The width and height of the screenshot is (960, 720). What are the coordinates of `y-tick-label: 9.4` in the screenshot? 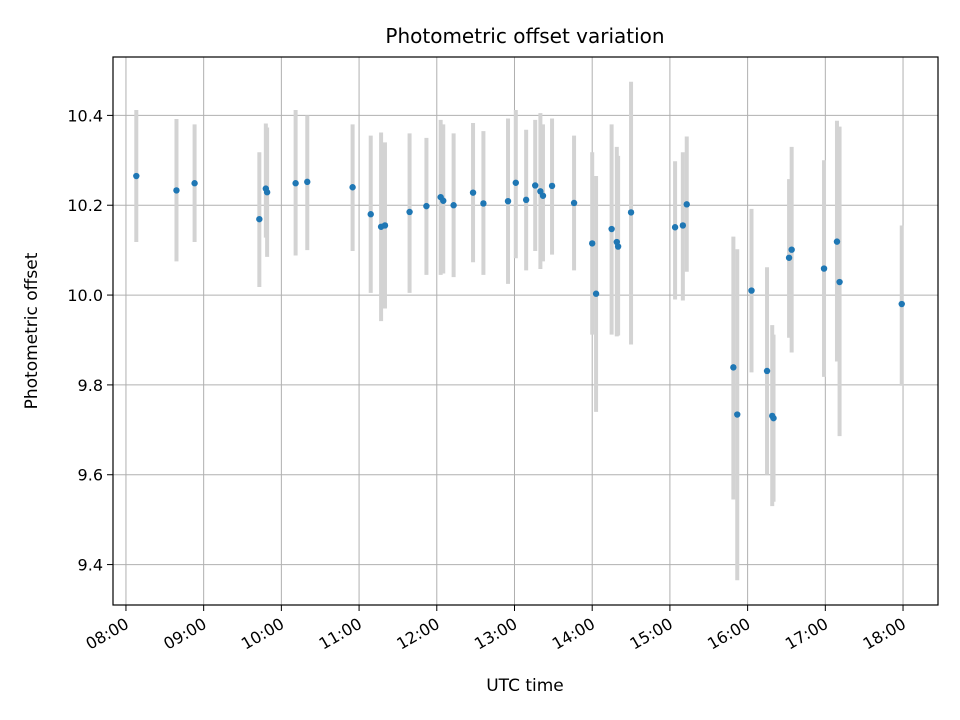 It's located at (90, 565).